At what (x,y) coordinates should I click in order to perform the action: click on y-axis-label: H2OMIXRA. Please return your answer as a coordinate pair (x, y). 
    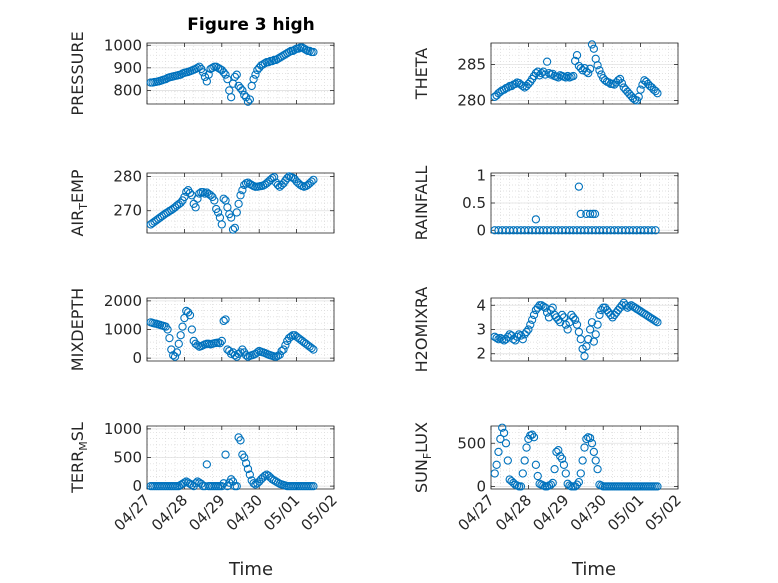
    Looking at the image, I should click on (421, 330).